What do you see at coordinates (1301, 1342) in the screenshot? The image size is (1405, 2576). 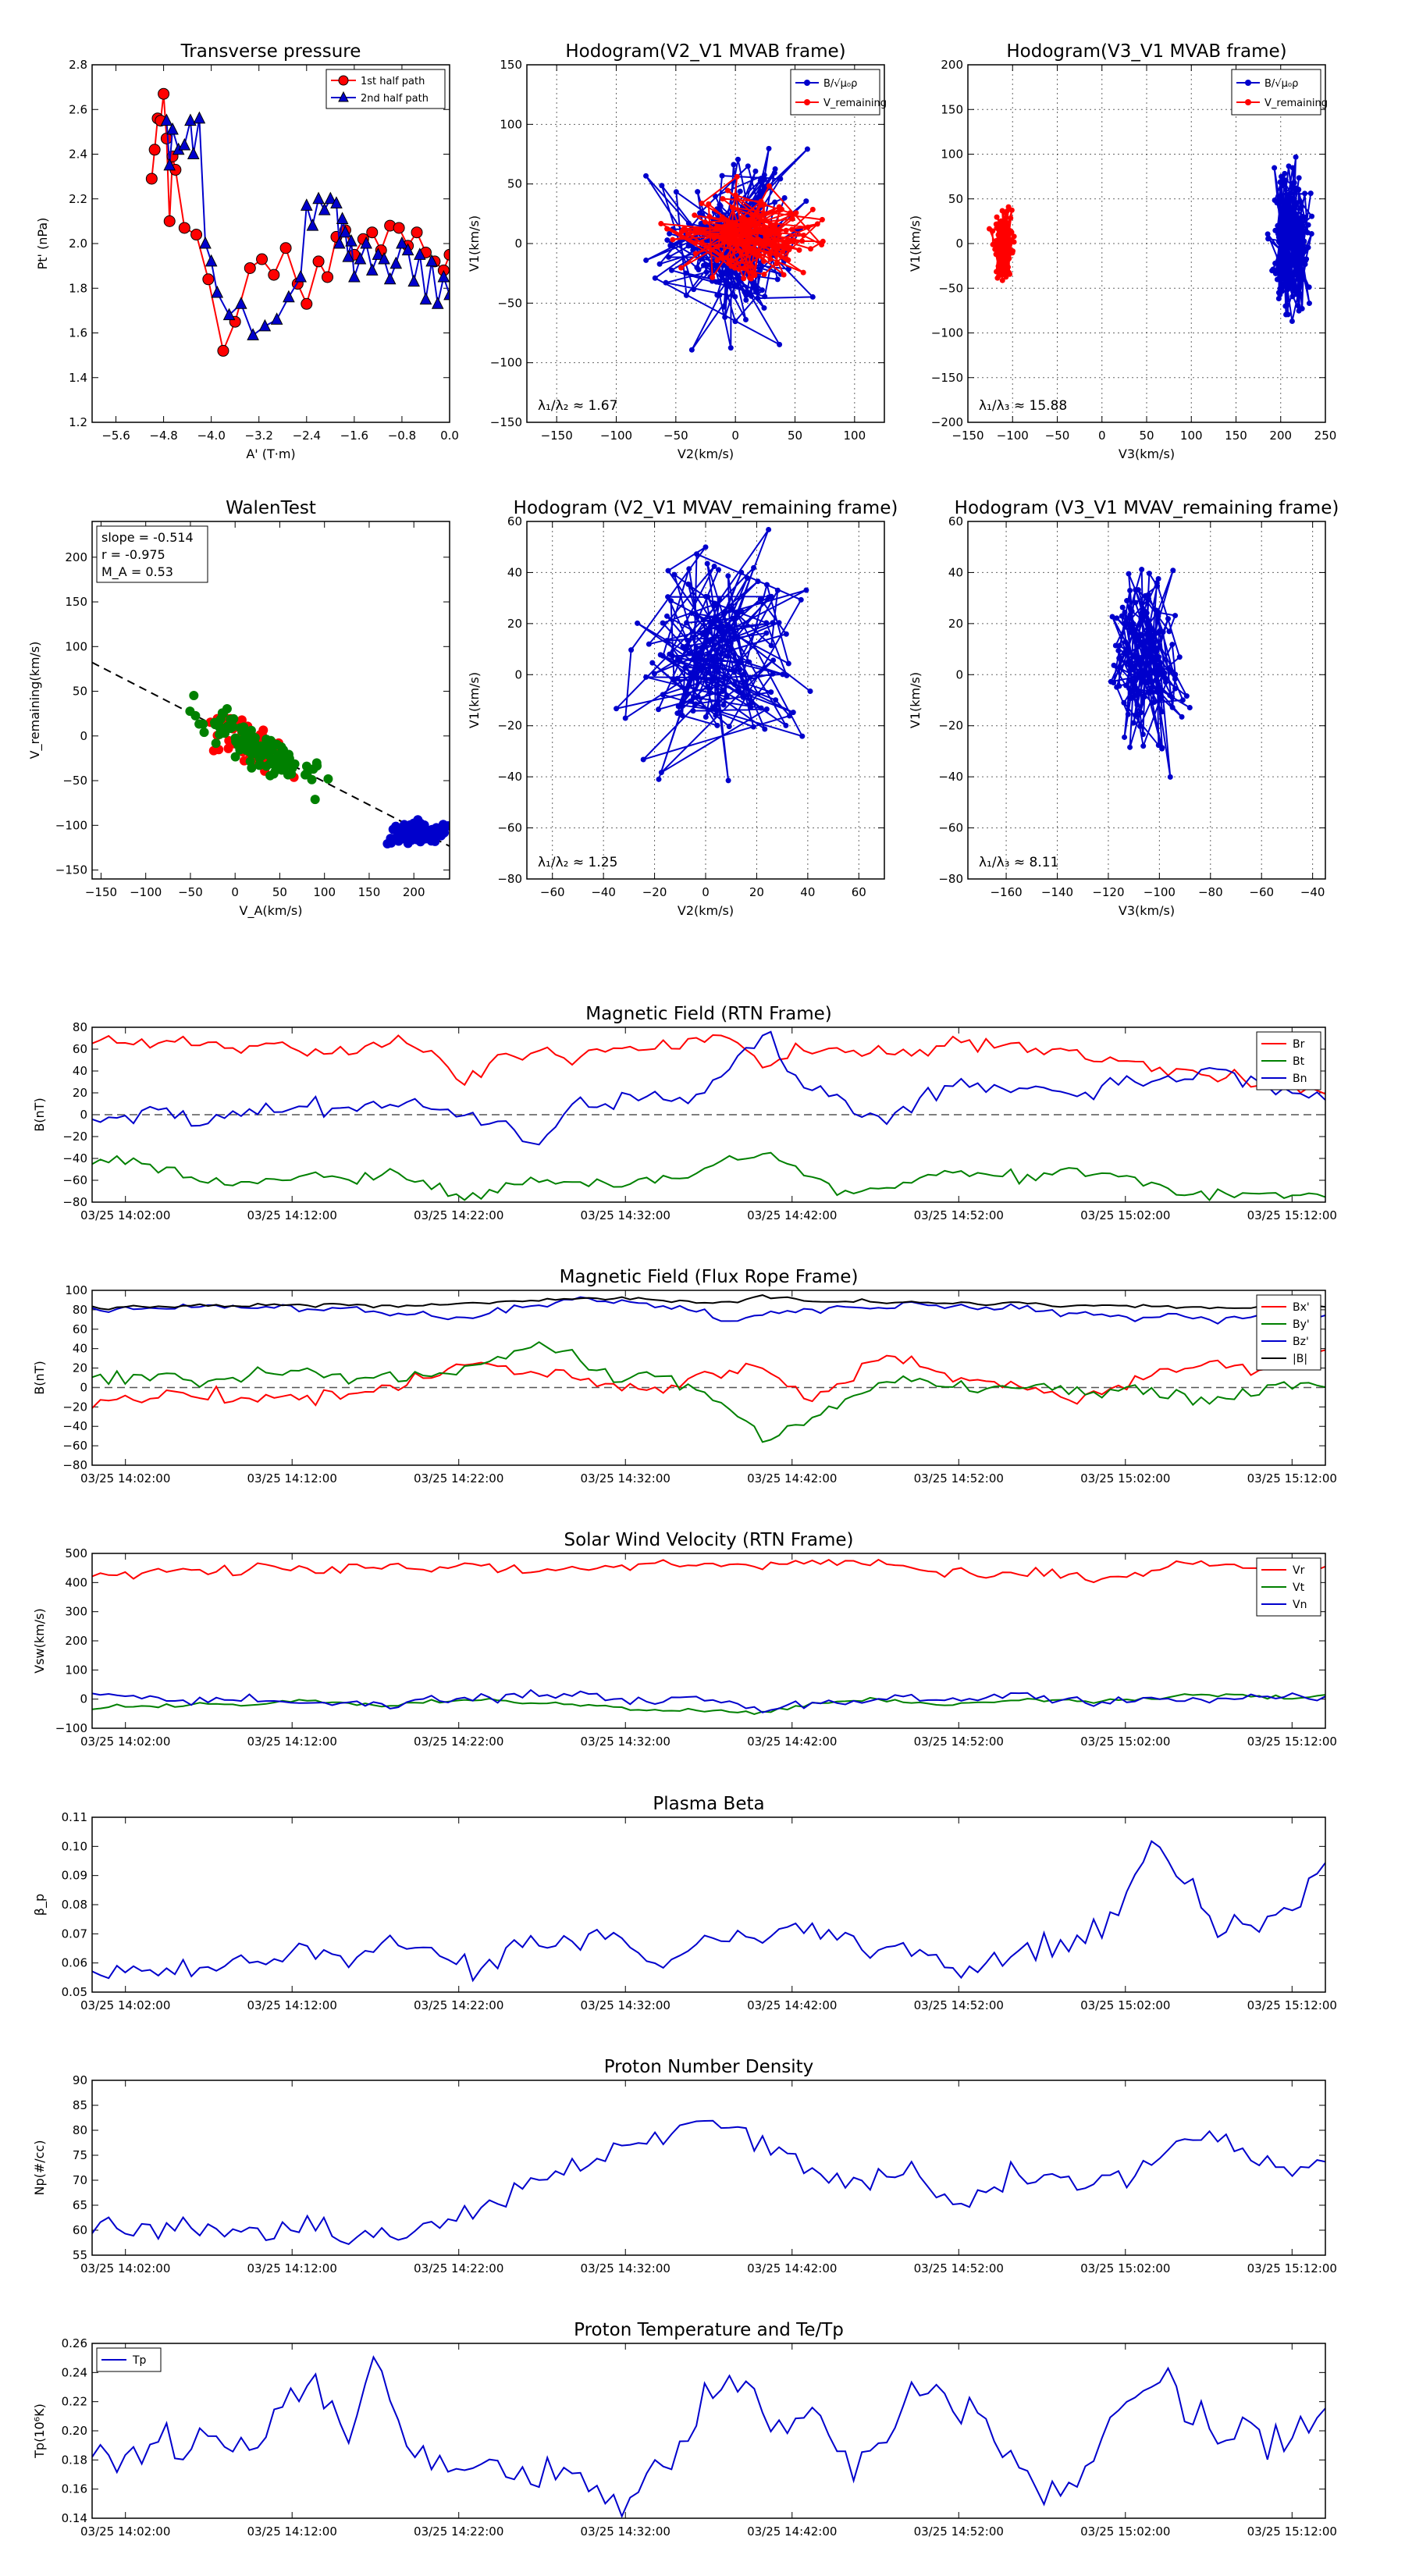 I see `legend-label: Bz'` at bounding box center [1301, 1342].